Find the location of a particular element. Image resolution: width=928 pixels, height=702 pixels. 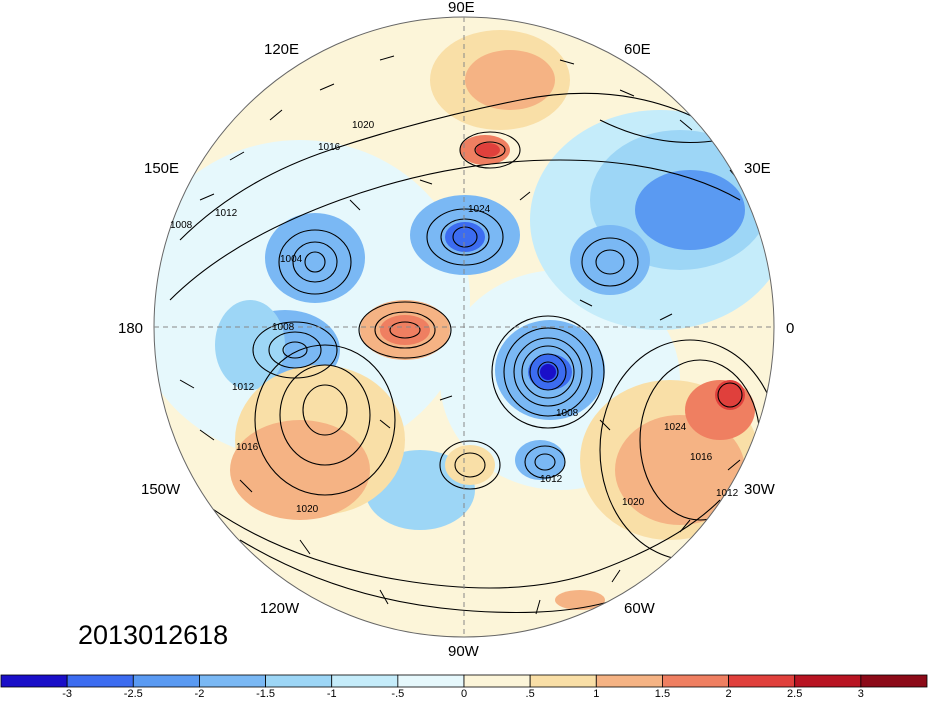

isobar-label: 1004 is located at coordinates (291, 259).